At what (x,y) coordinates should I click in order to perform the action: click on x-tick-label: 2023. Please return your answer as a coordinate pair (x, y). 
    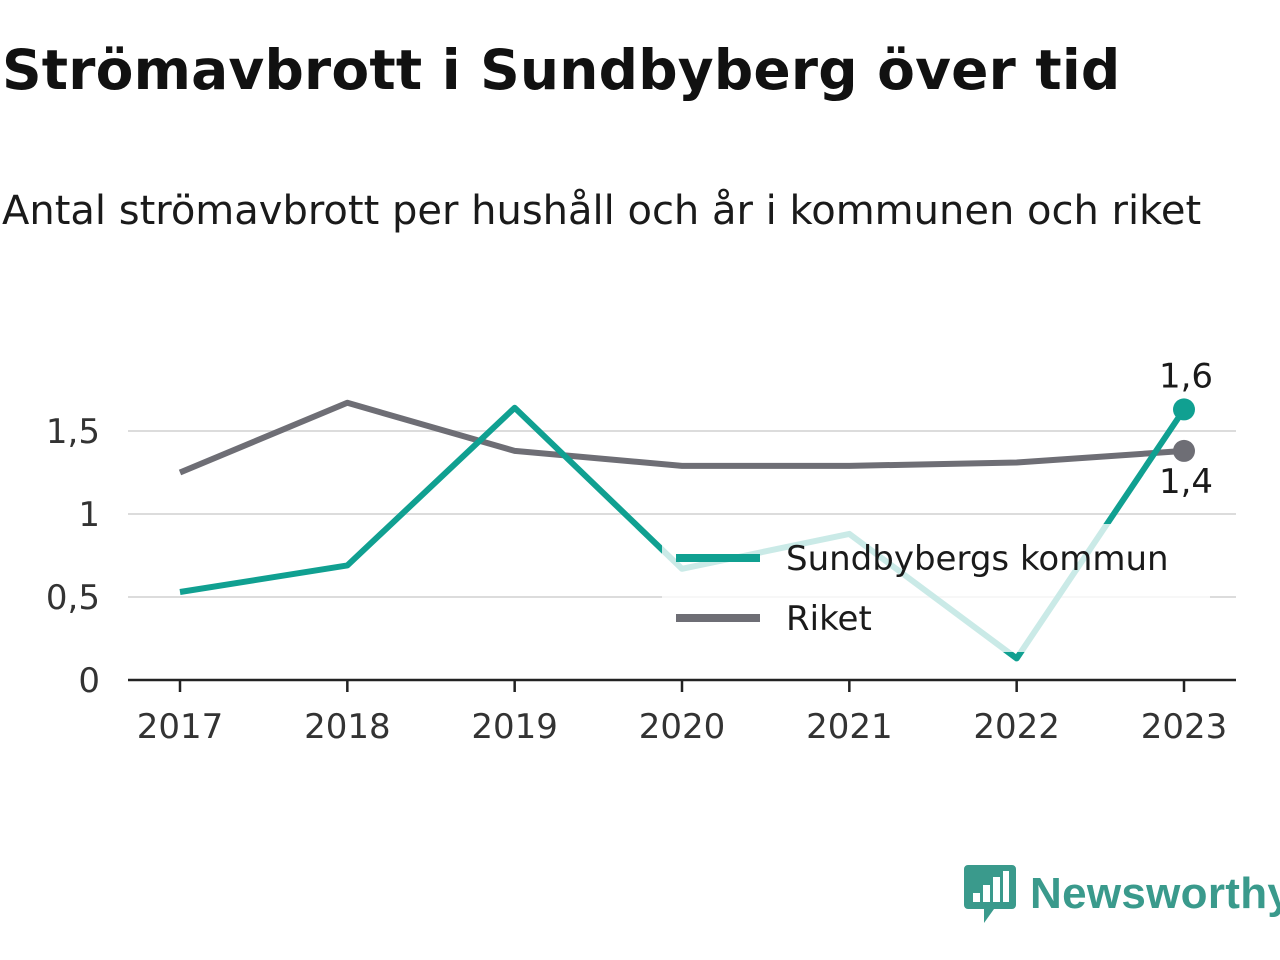
    Looking at the image, I should click on (1184, 727).